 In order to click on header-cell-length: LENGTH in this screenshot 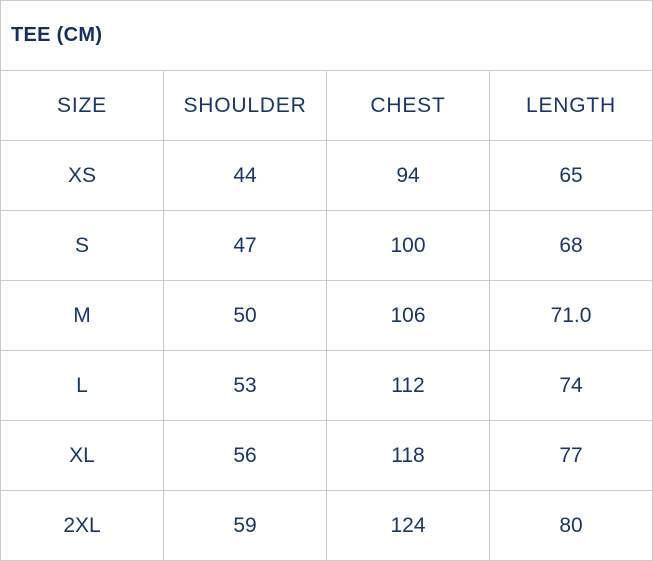, I will do `click(571, 105)`.